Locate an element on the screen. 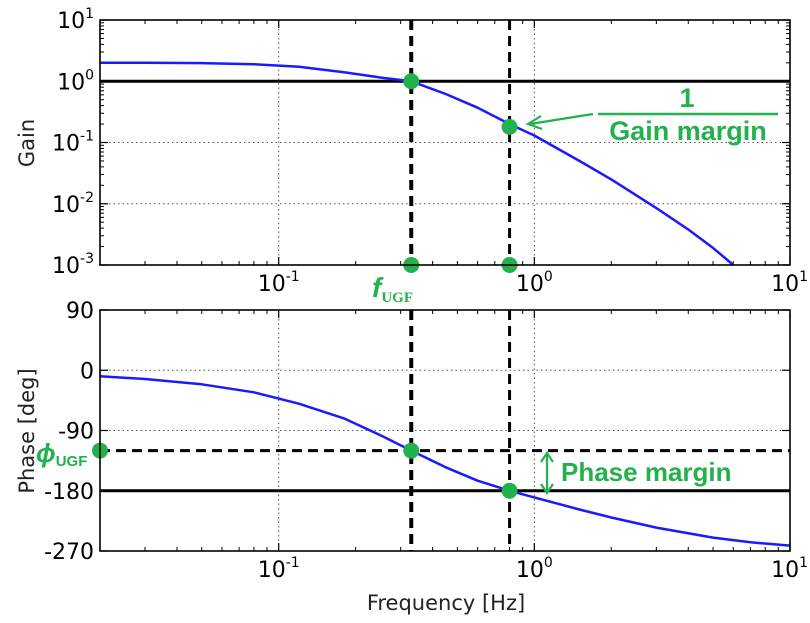 This screenshot has height=623, width=810. phase-margin-arrowhead-top is located at coordinates (547, 457).